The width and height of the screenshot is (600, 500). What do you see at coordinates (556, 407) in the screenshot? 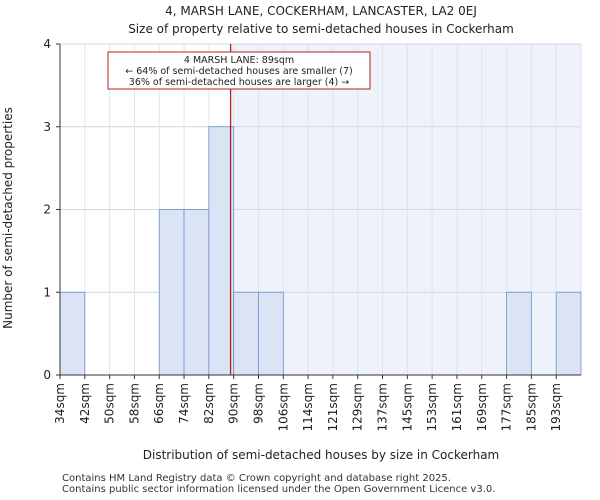
I see `x-tick-label: 193sqm` at bounding box center [556, 407].